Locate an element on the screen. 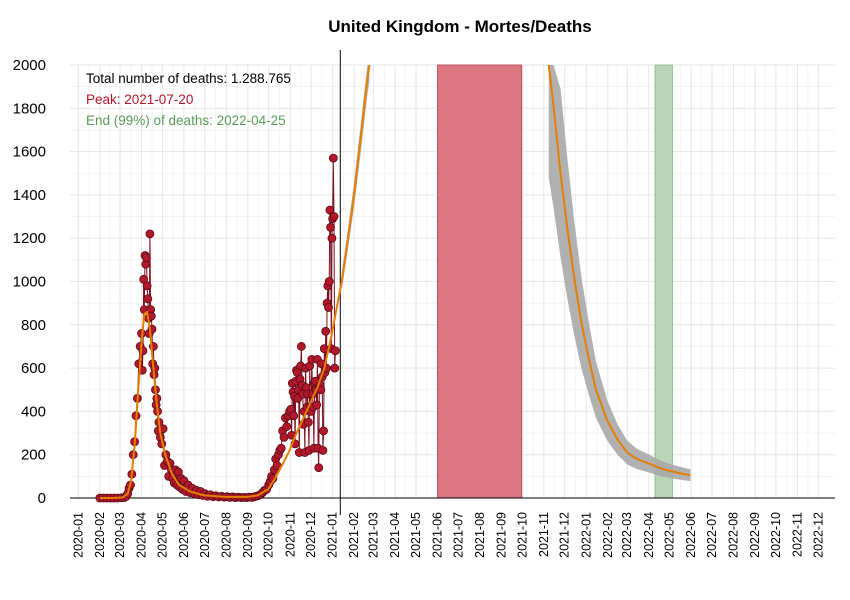  y-tick-label: 800 is located at coordinates (33, 325).